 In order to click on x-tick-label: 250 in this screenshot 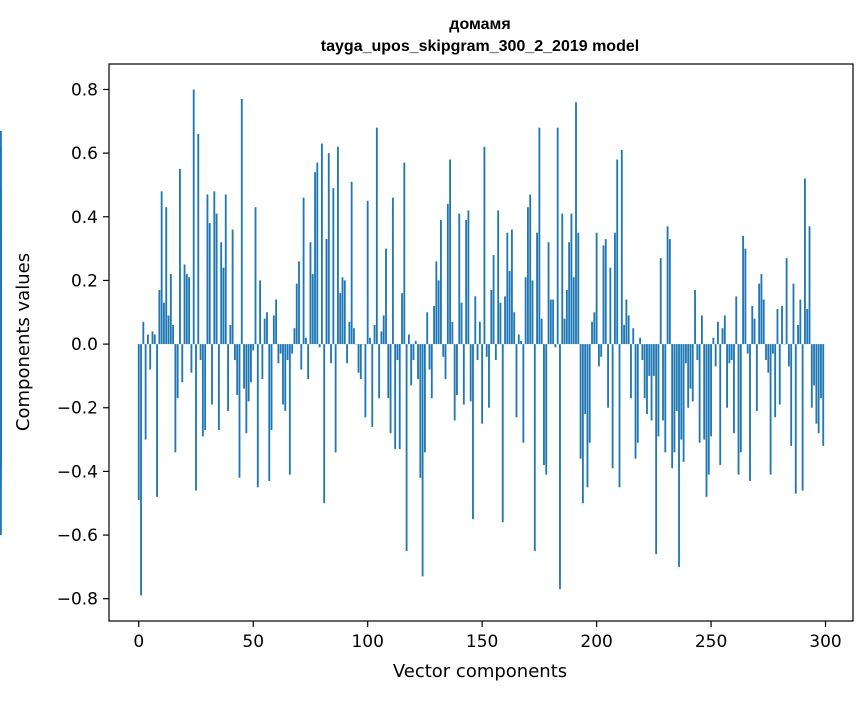, I will do `click(711, 642)`.